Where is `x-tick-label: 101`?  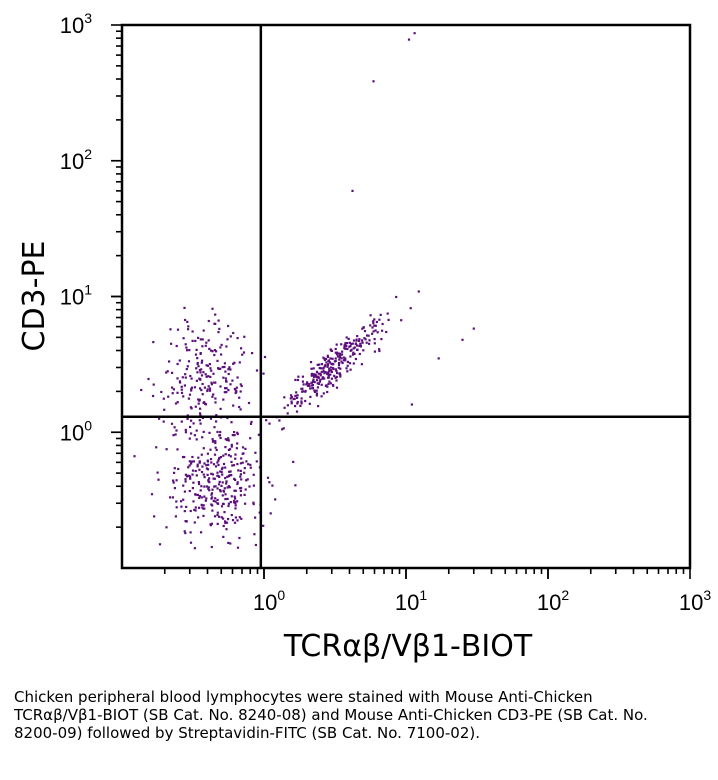
x-tick-label: 101 is located at coordinates (411, 601).